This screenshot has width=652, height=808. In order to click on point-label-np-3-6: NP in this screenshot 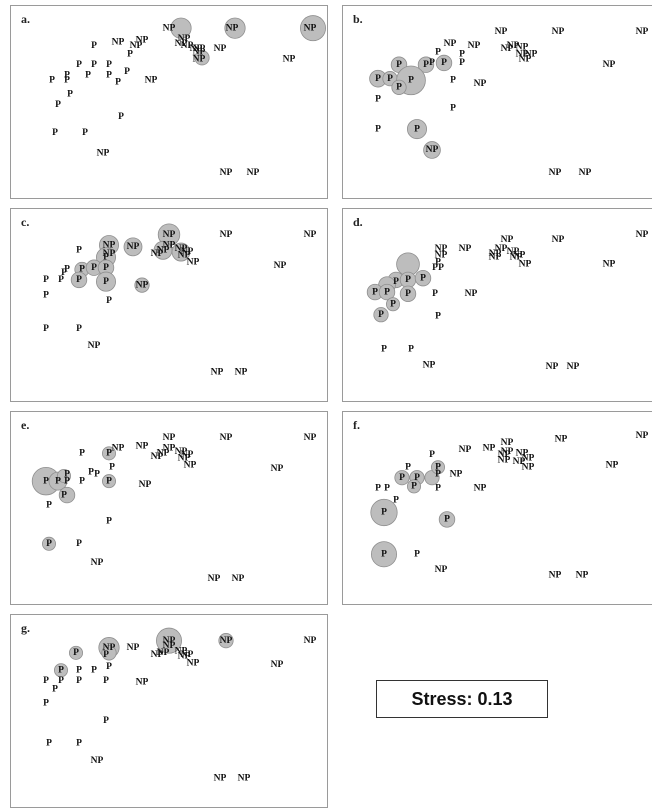, I will do `click(495, 254)`.